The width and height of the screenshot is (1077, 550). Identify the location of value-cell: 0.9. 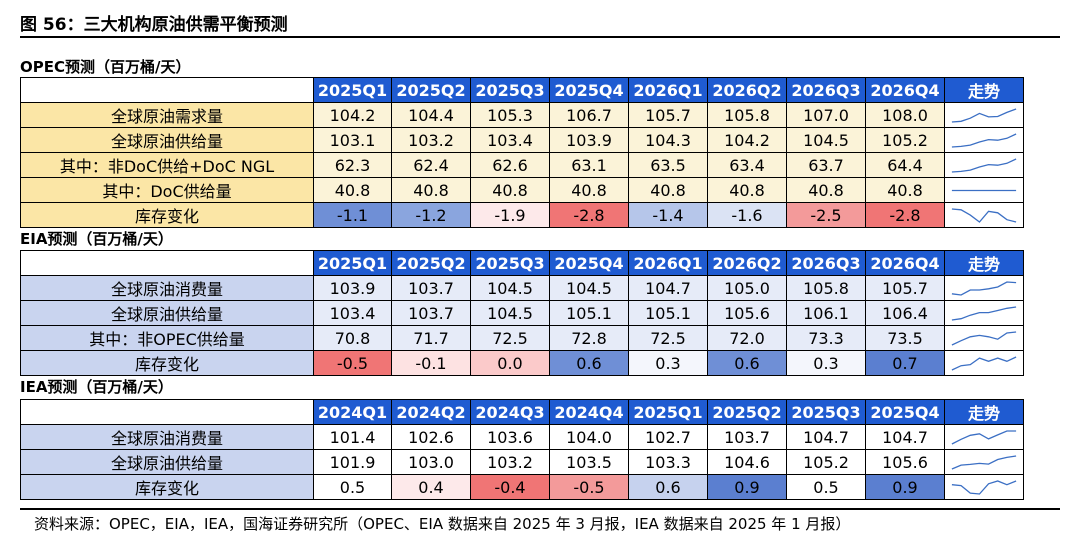
(747, 487).